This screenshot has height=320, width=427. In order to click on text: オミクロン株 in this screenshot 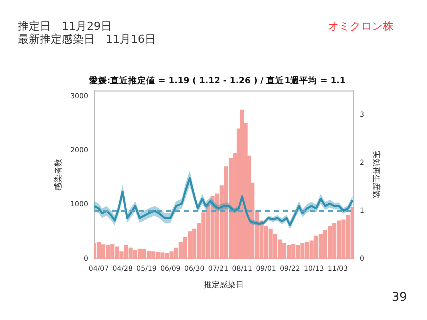, I will do `click(361, 26)`.